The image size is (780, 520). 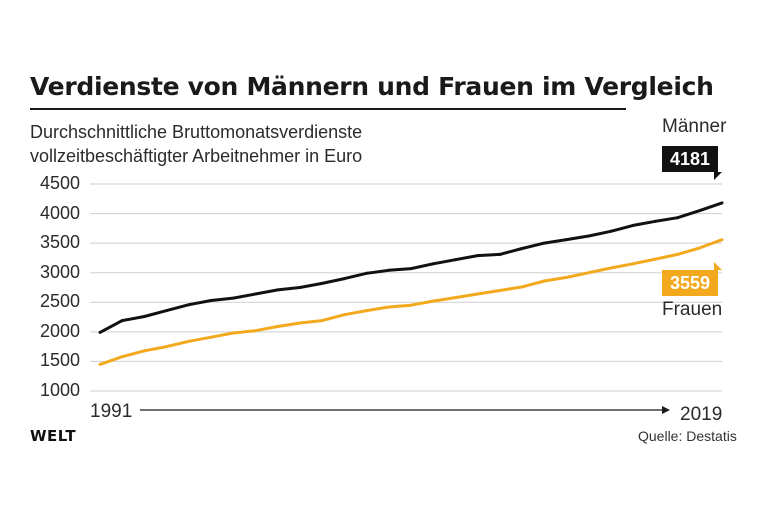 What do you see at coordinates (589, 273) in the screenshot?
I see `data-point-women-2013` at bounding box center [589, 273].